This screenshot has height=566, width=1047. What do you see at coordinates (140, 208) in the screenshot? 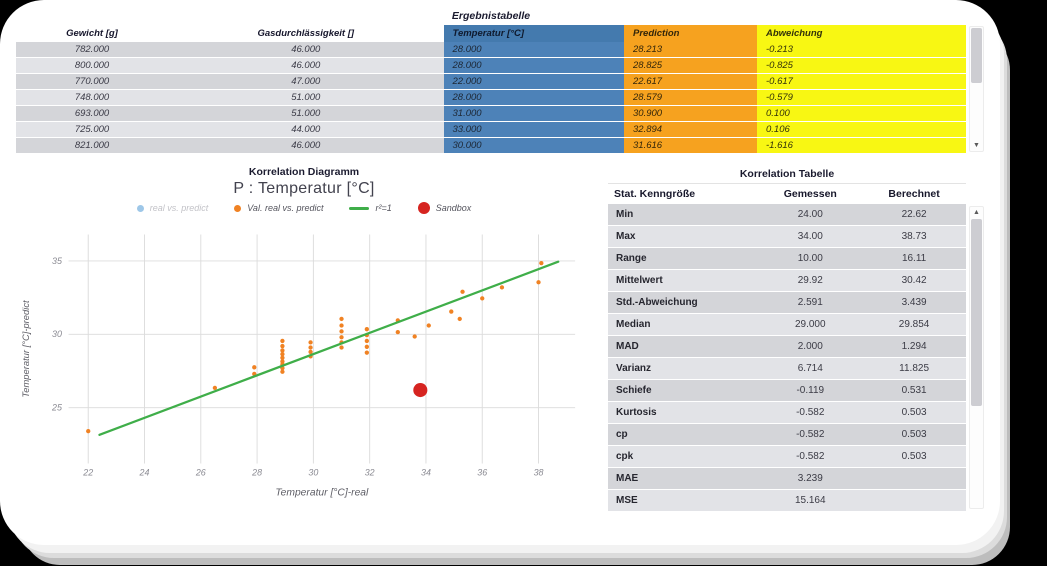
I see `blue-dot-icon` at bounding box center [140, 208].